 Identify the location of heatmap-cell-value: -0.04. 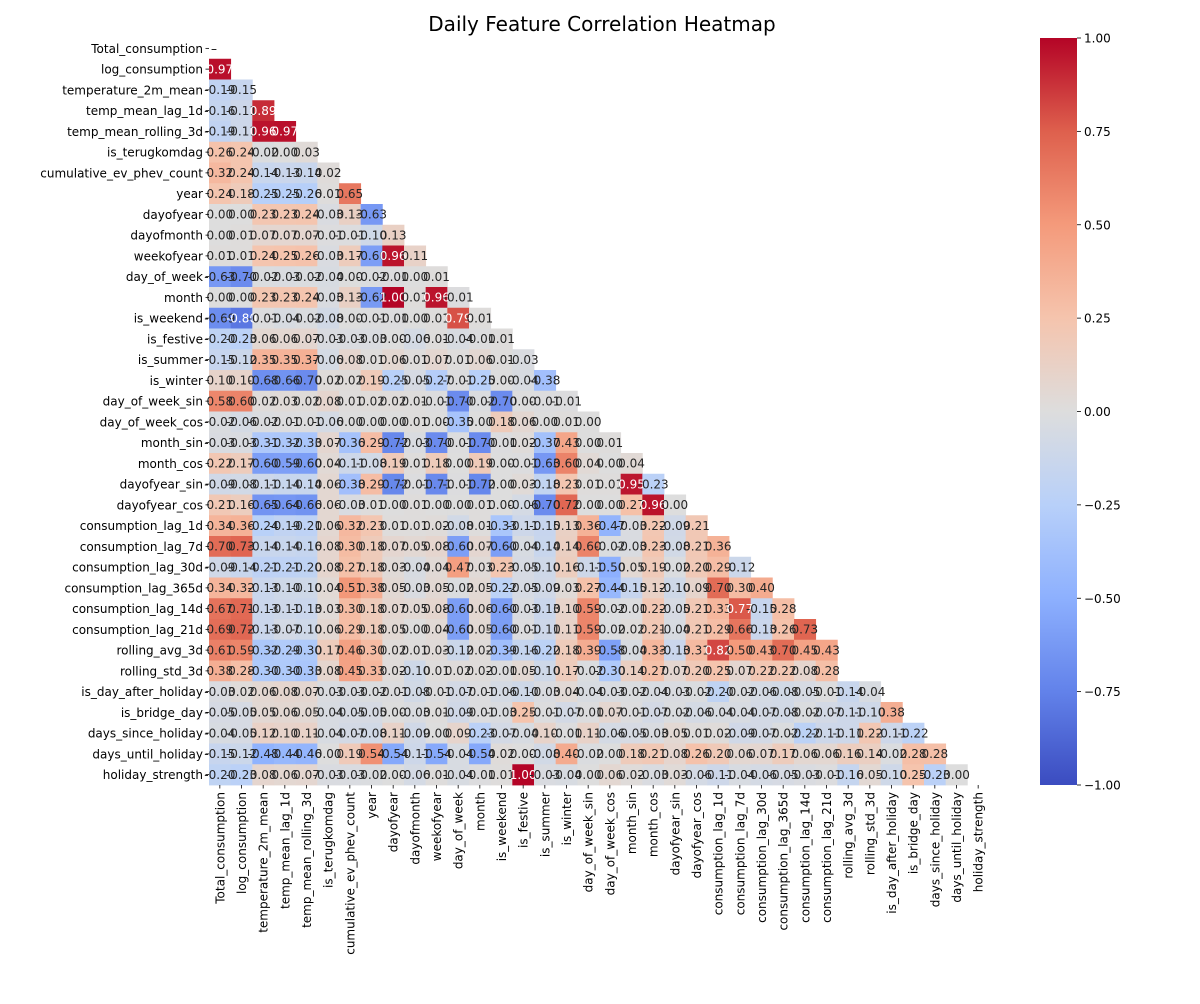
(718, 713).